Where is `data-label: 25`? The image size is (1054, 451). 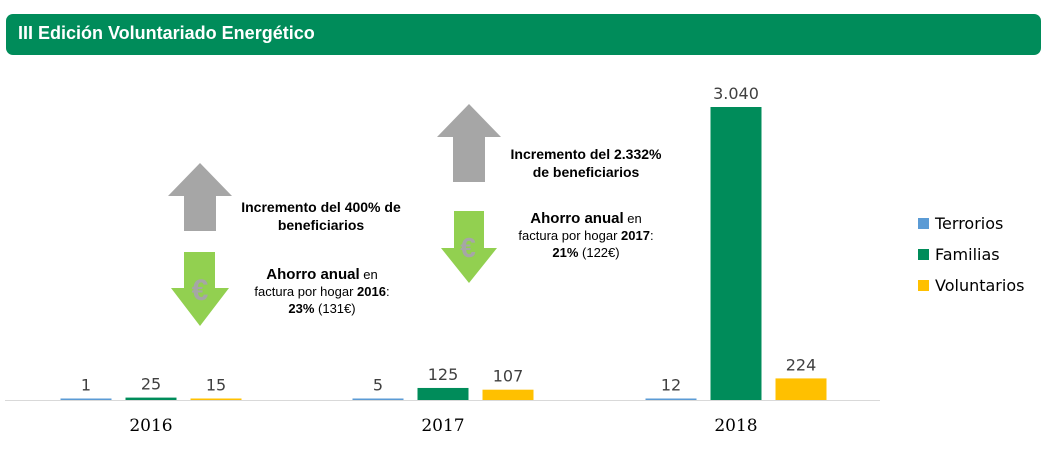 data-label: 25 is located at coordinates (151, 384).